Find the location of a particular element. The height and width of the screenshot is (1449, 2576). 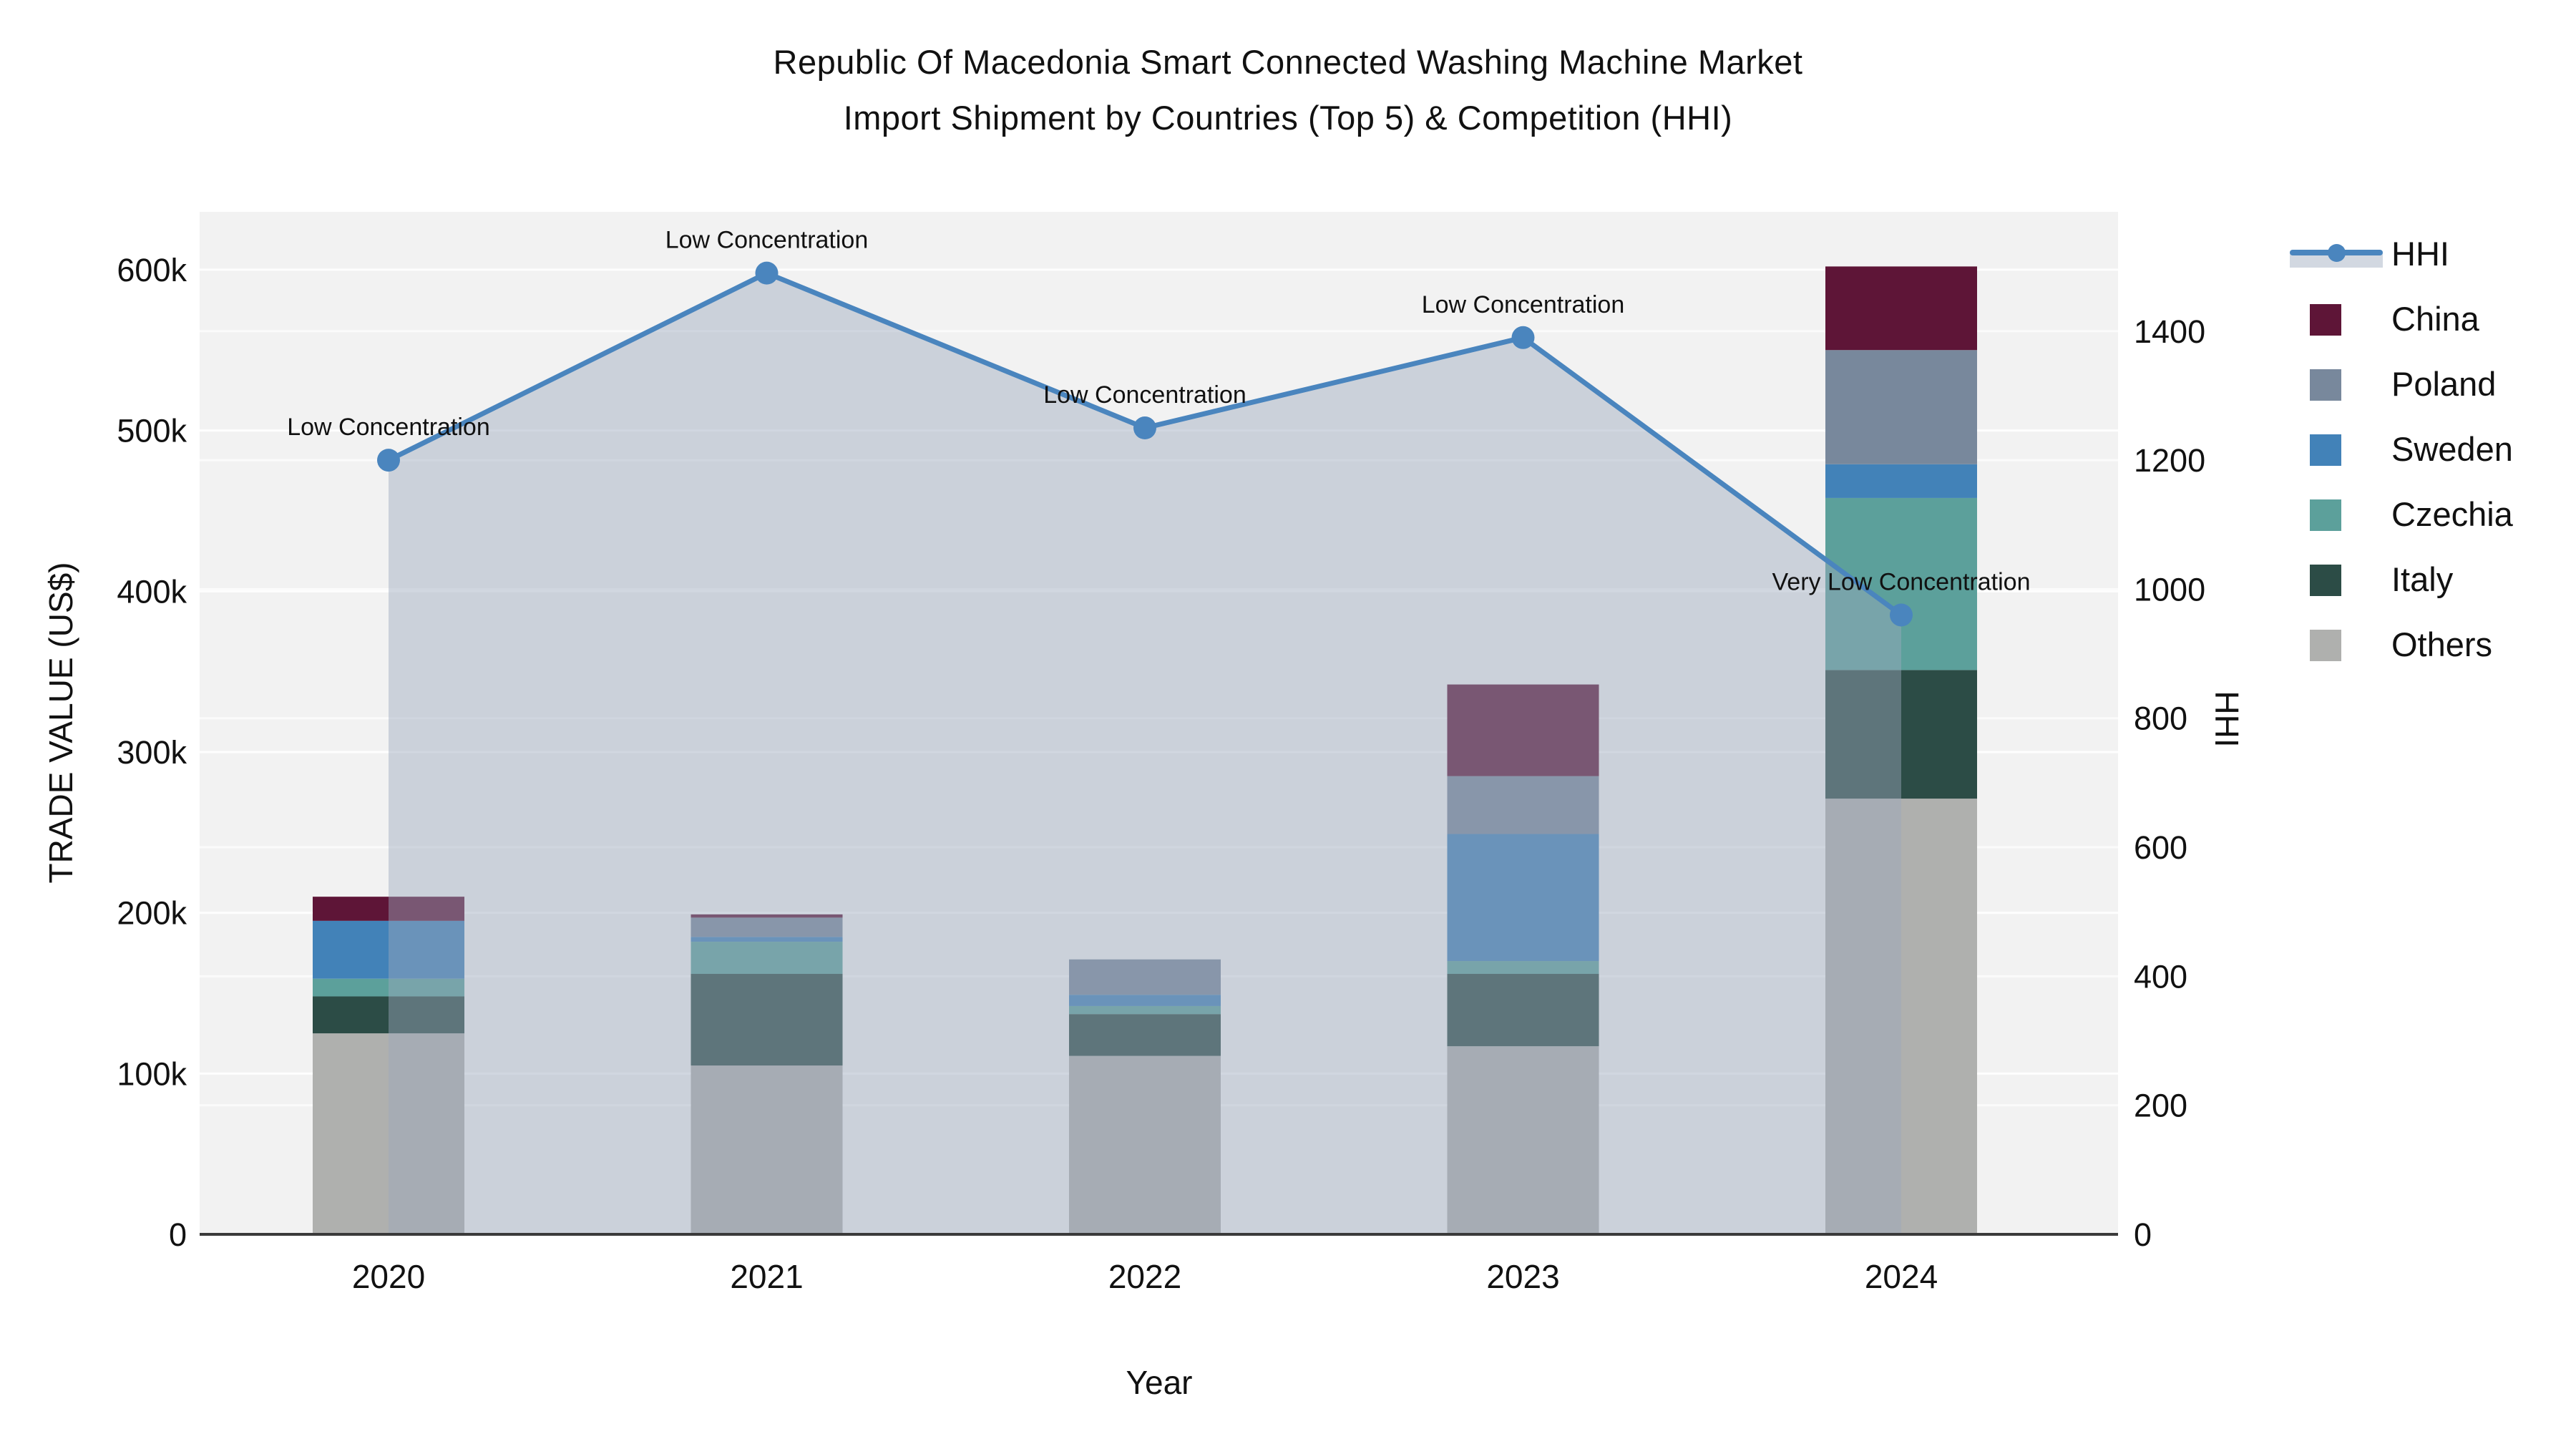

annotation-2024: Very Low Concentration is located at coordinates (1902, 581).